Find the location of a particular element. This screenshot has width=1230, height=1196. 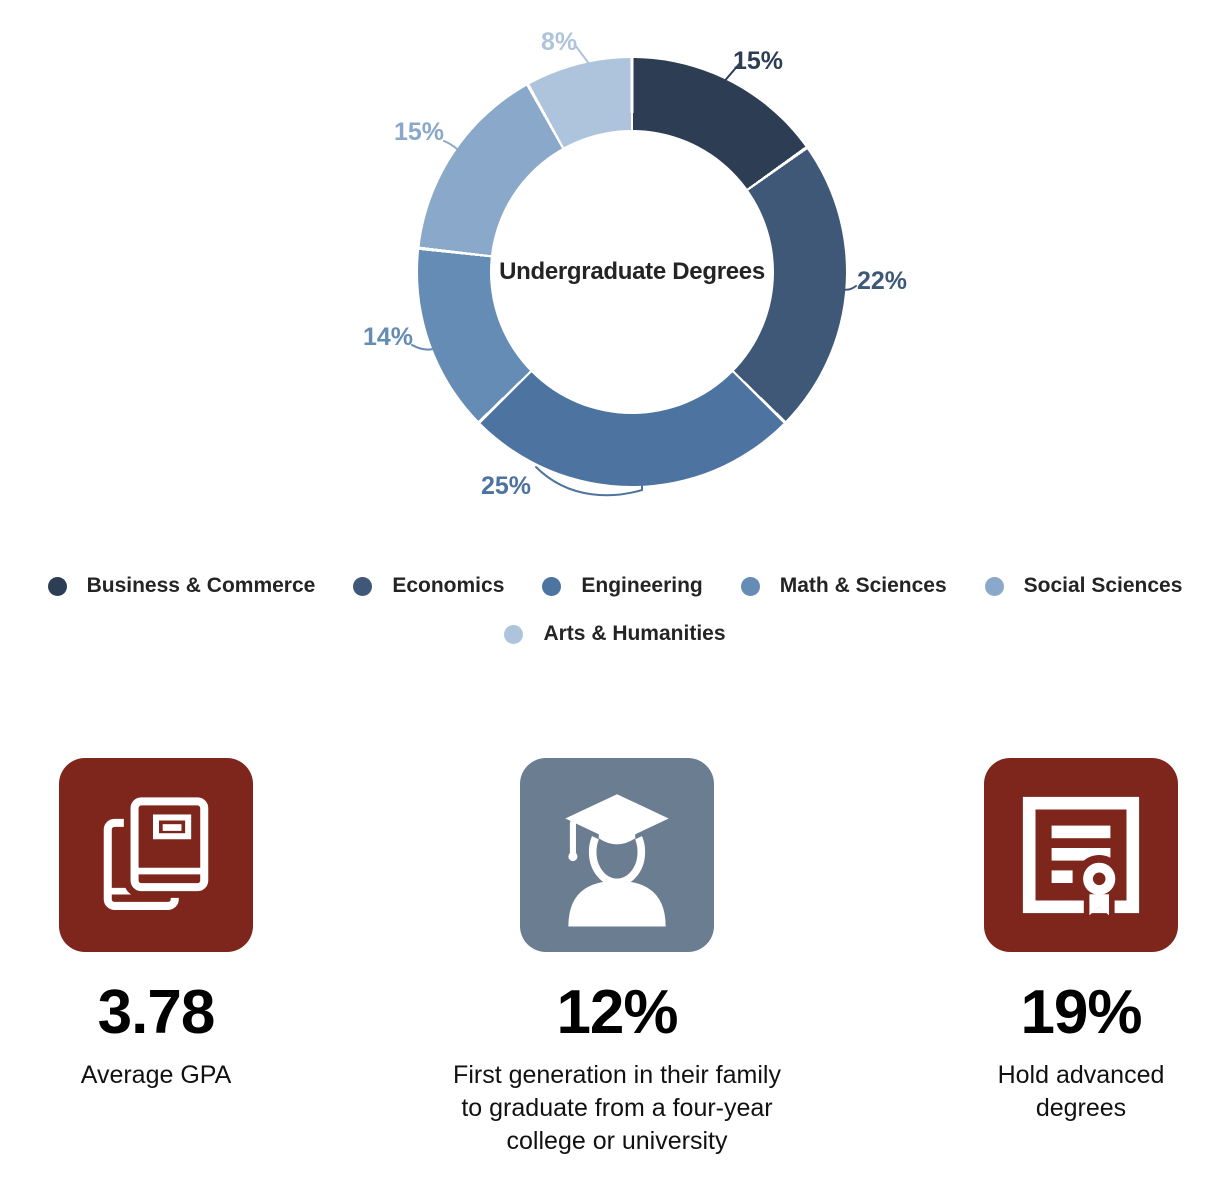

certificate-tile is located at coordinates (1081, 855).